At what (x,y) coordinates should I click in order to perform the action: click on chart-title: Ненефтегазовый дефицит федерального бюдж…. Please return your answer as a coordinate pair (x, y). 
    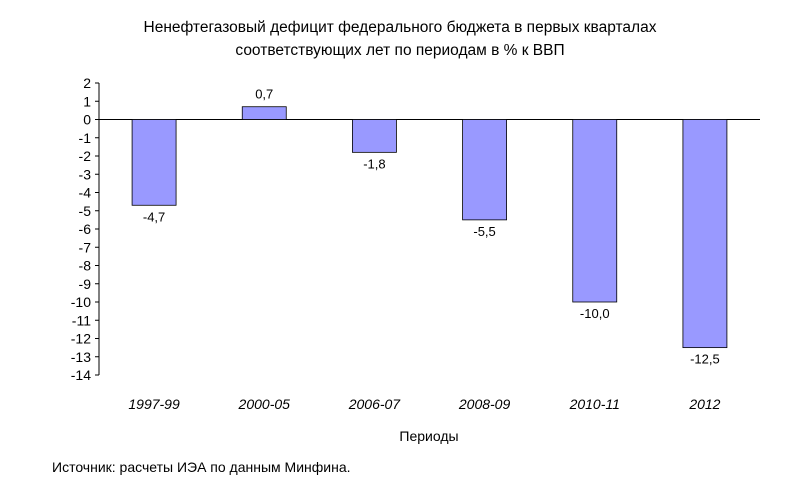
    Looking at the image, I should click on (400, 39).